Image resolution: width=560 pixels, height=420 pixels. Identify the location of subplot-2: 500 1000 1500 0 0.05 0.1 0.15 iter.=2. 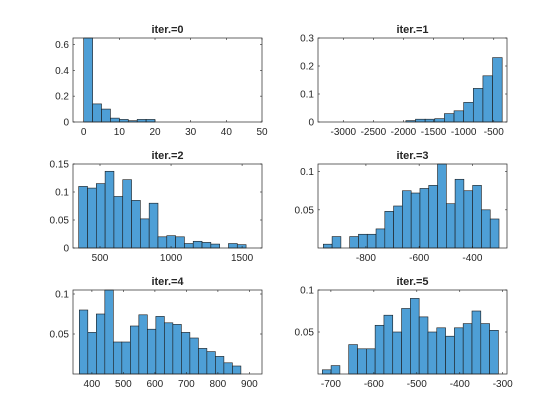
(156, 207).